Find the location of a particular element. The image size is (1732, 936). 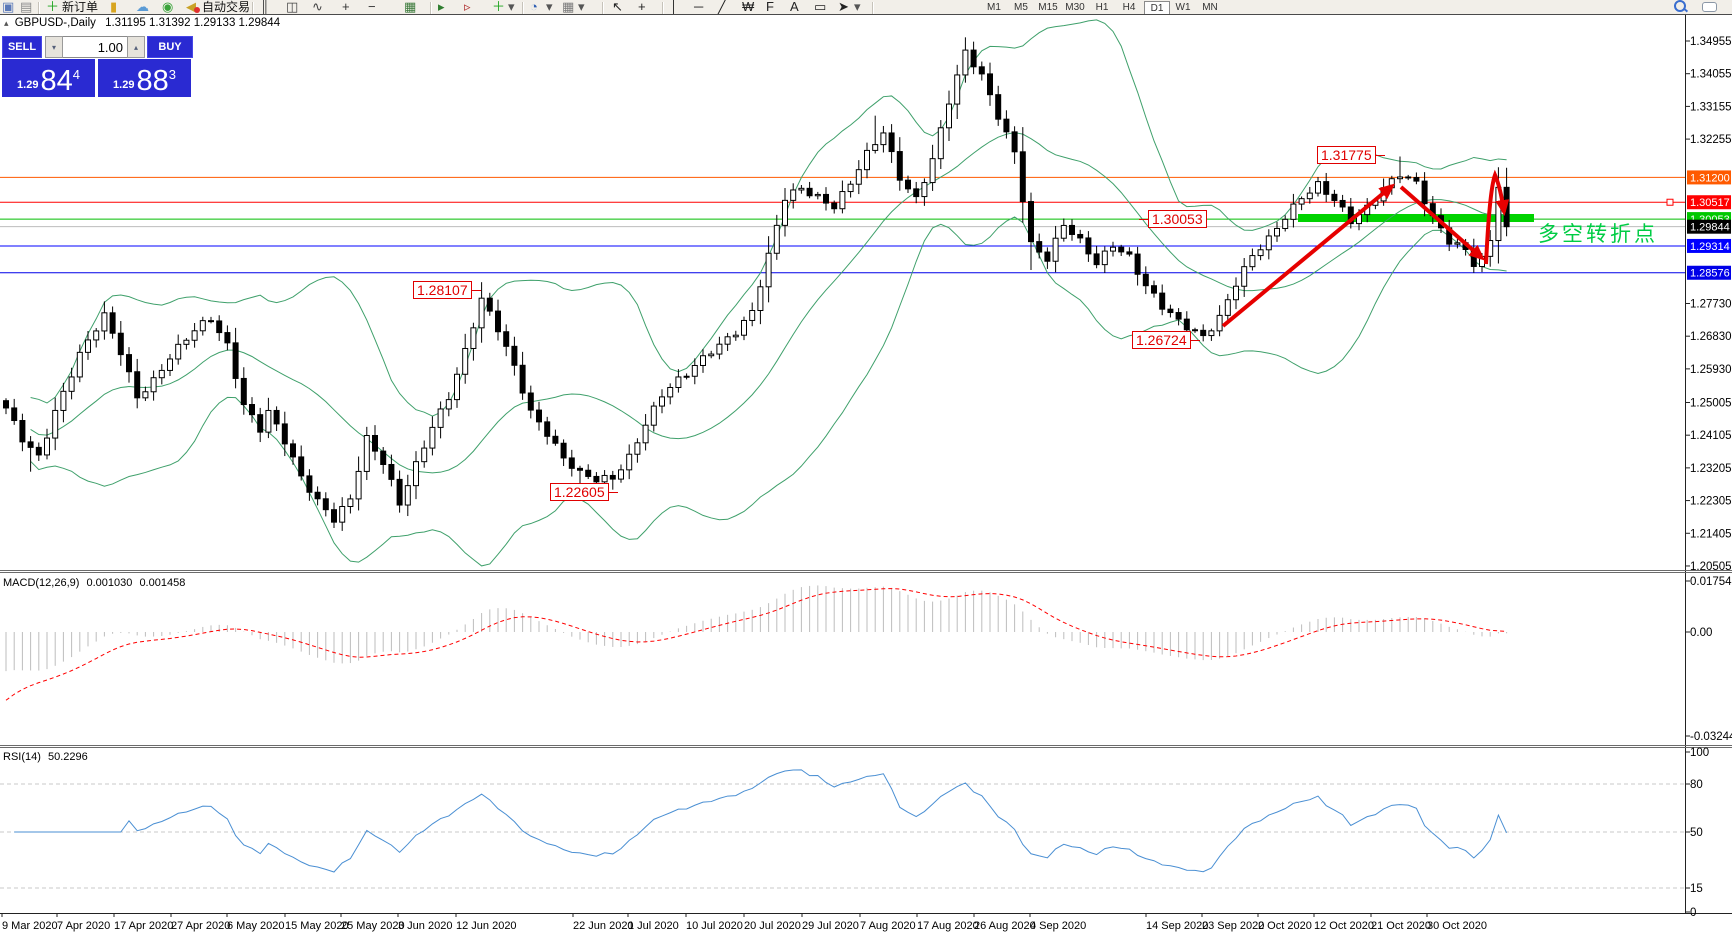

market-watch-icon: ▤ is located at coordinates (26, 7).